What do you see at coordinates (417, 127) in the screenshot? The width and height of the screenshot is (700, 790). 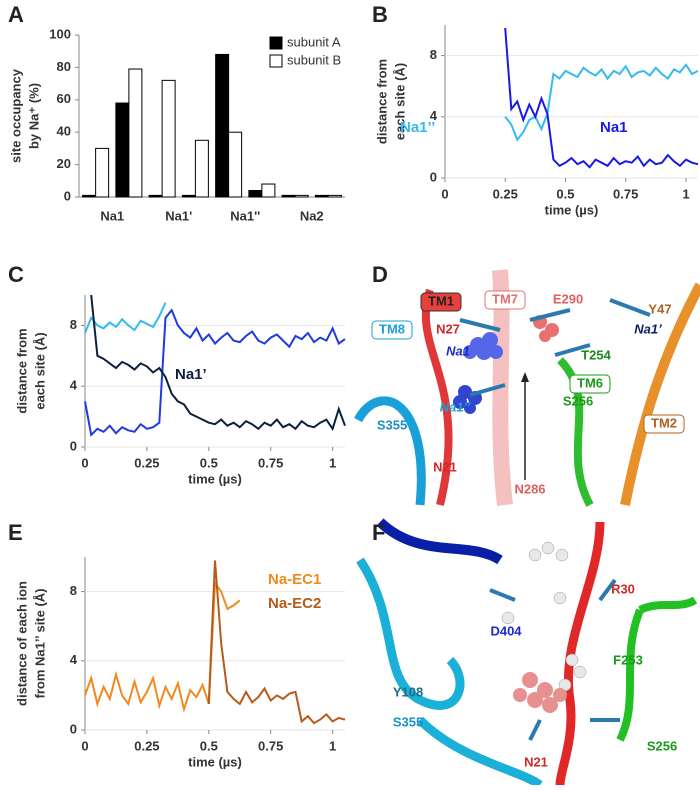 I see `series-label: Na1’’` at bounding box center [417, 127].